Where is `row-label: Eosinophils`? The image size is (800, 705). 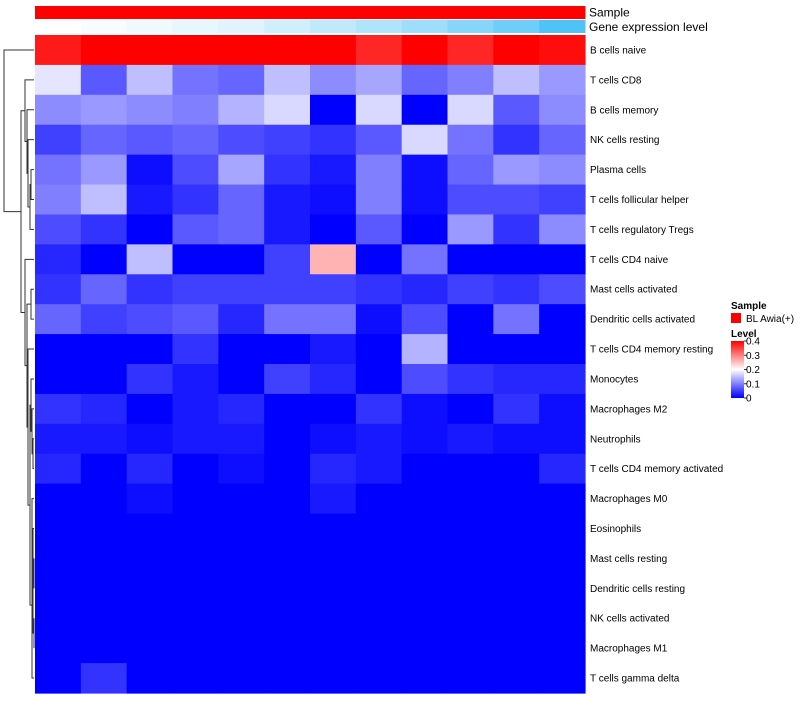
row-label: Eosinophils is located at coordinates (615, 529).